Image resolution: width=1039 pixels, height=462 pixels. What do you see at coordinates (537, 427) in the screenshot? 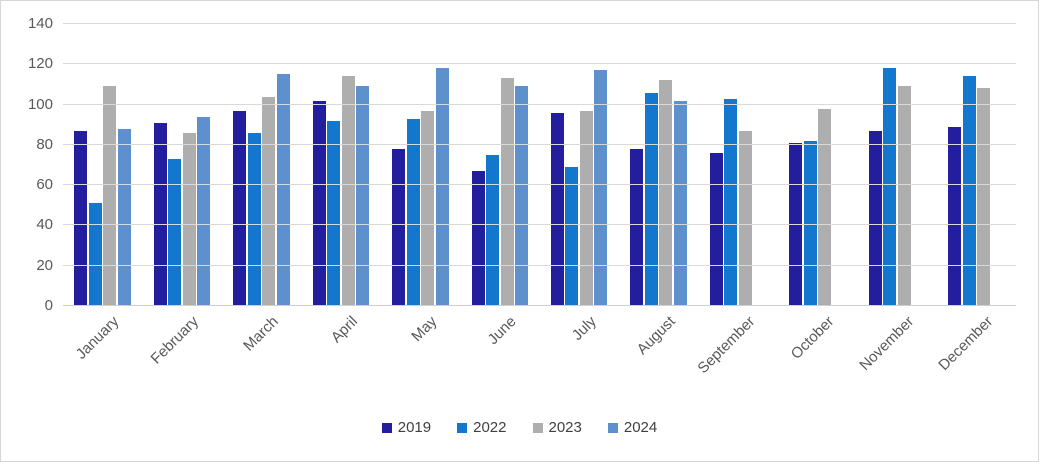
I see `legend-swatch-2023` at bounding box center [537, 427].